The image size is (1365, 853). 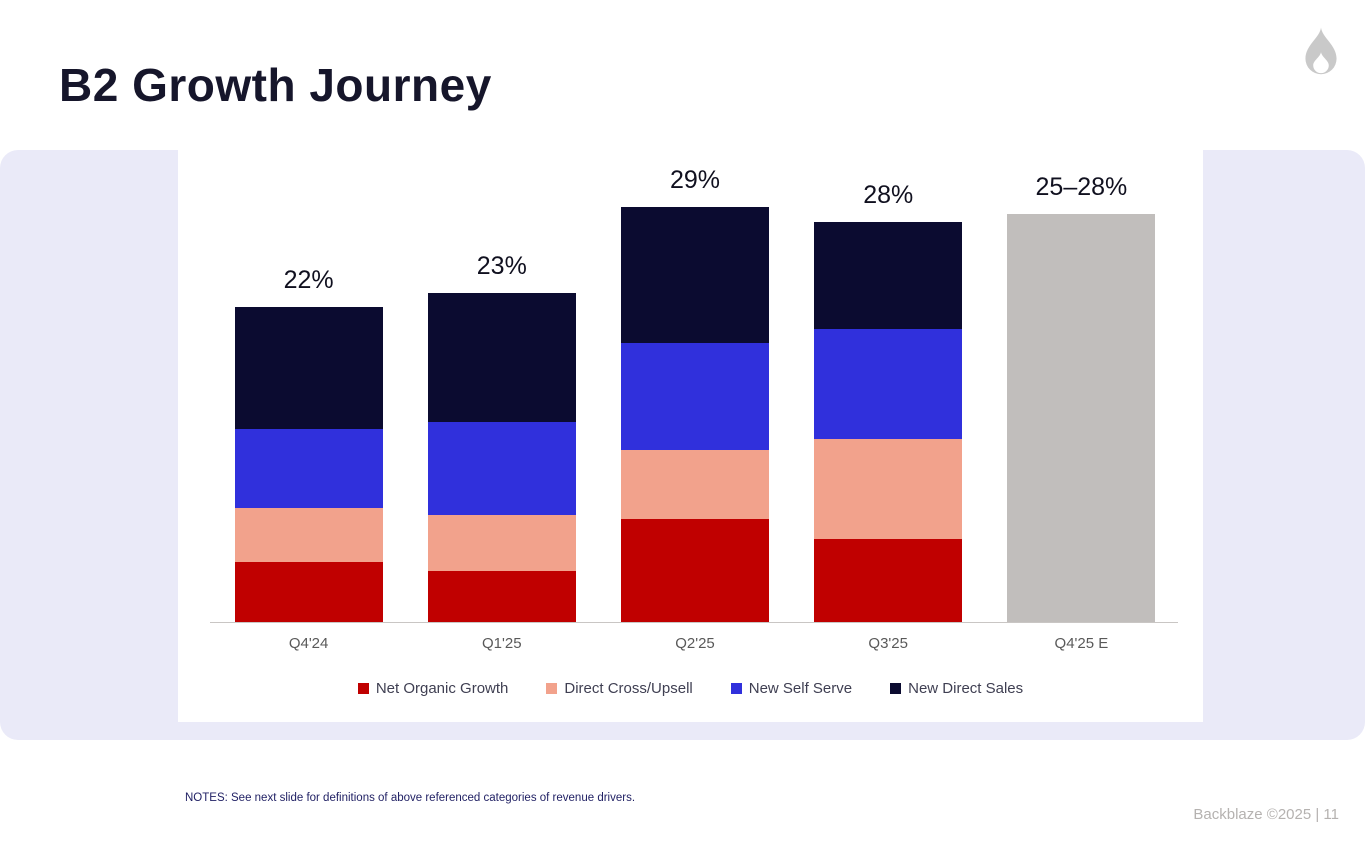 I want to click on bar-column: 23% Q1'25, so click(x=501, y=414).